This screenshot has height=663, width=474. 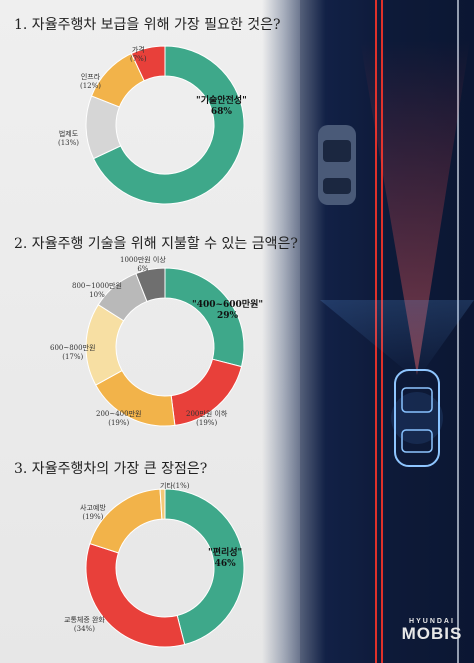 I want to click on chart-1-label-infra: 인프라 (12%), so click(x=90, y=82).